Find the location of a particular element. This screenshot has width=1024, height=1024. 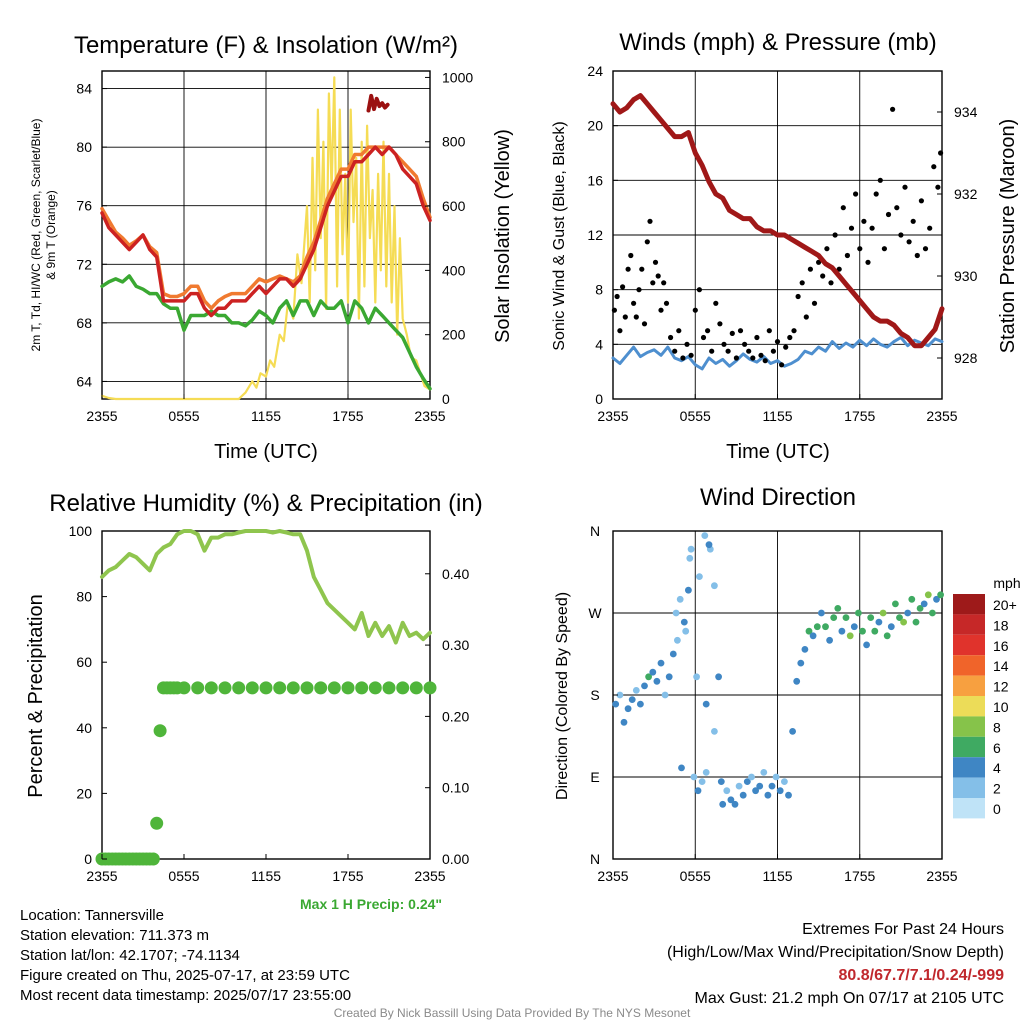

rh-y-tick-label: 100 is located at coordinates (81, 531).